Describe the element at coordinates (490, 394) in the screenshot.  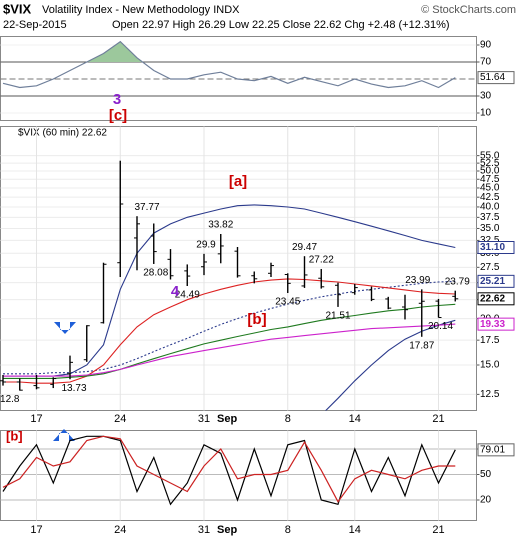
I see `y-tick-label: 12.5` at that location.